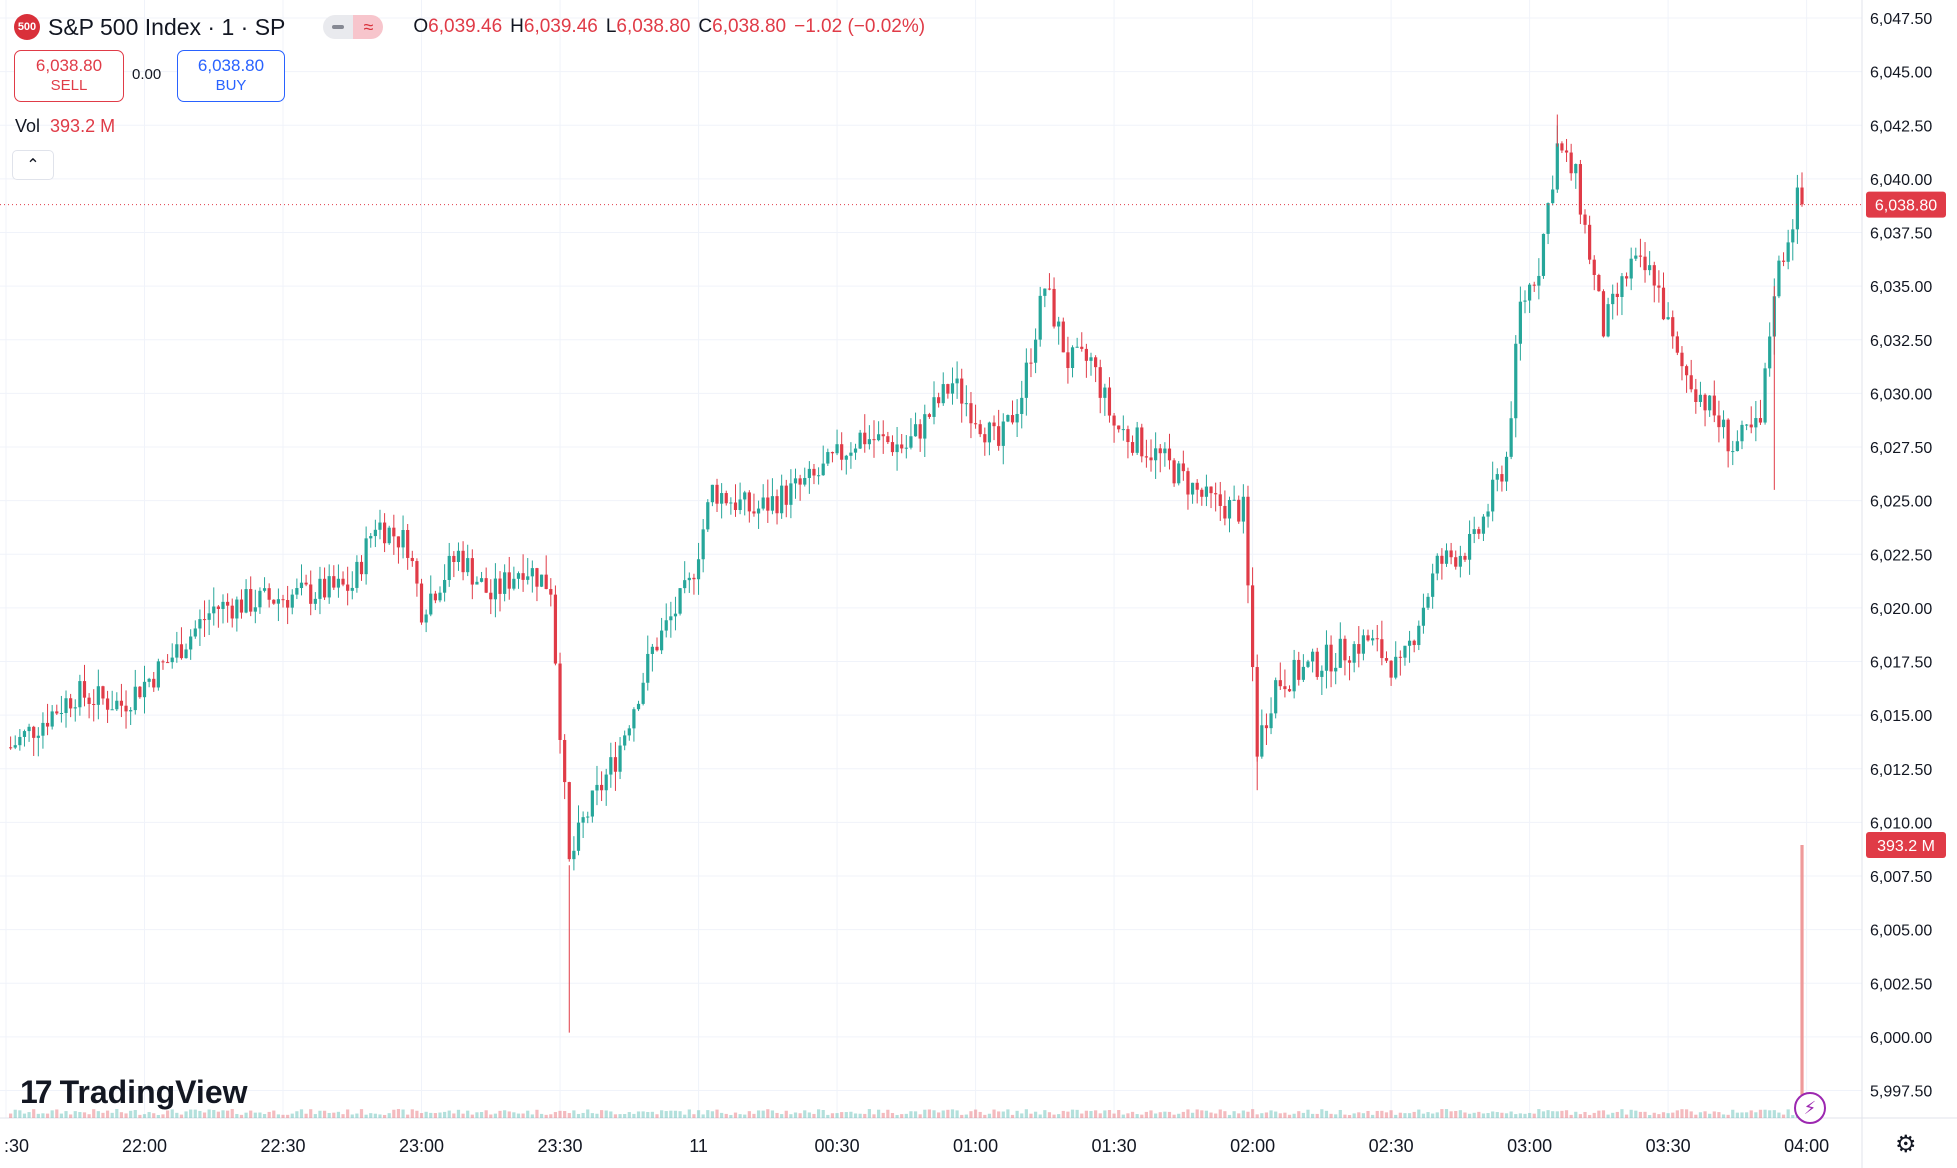 The width and height of the screenshot is (1957, 1168). I want to click on chart-type-pill: ≈, so click(353, 27).